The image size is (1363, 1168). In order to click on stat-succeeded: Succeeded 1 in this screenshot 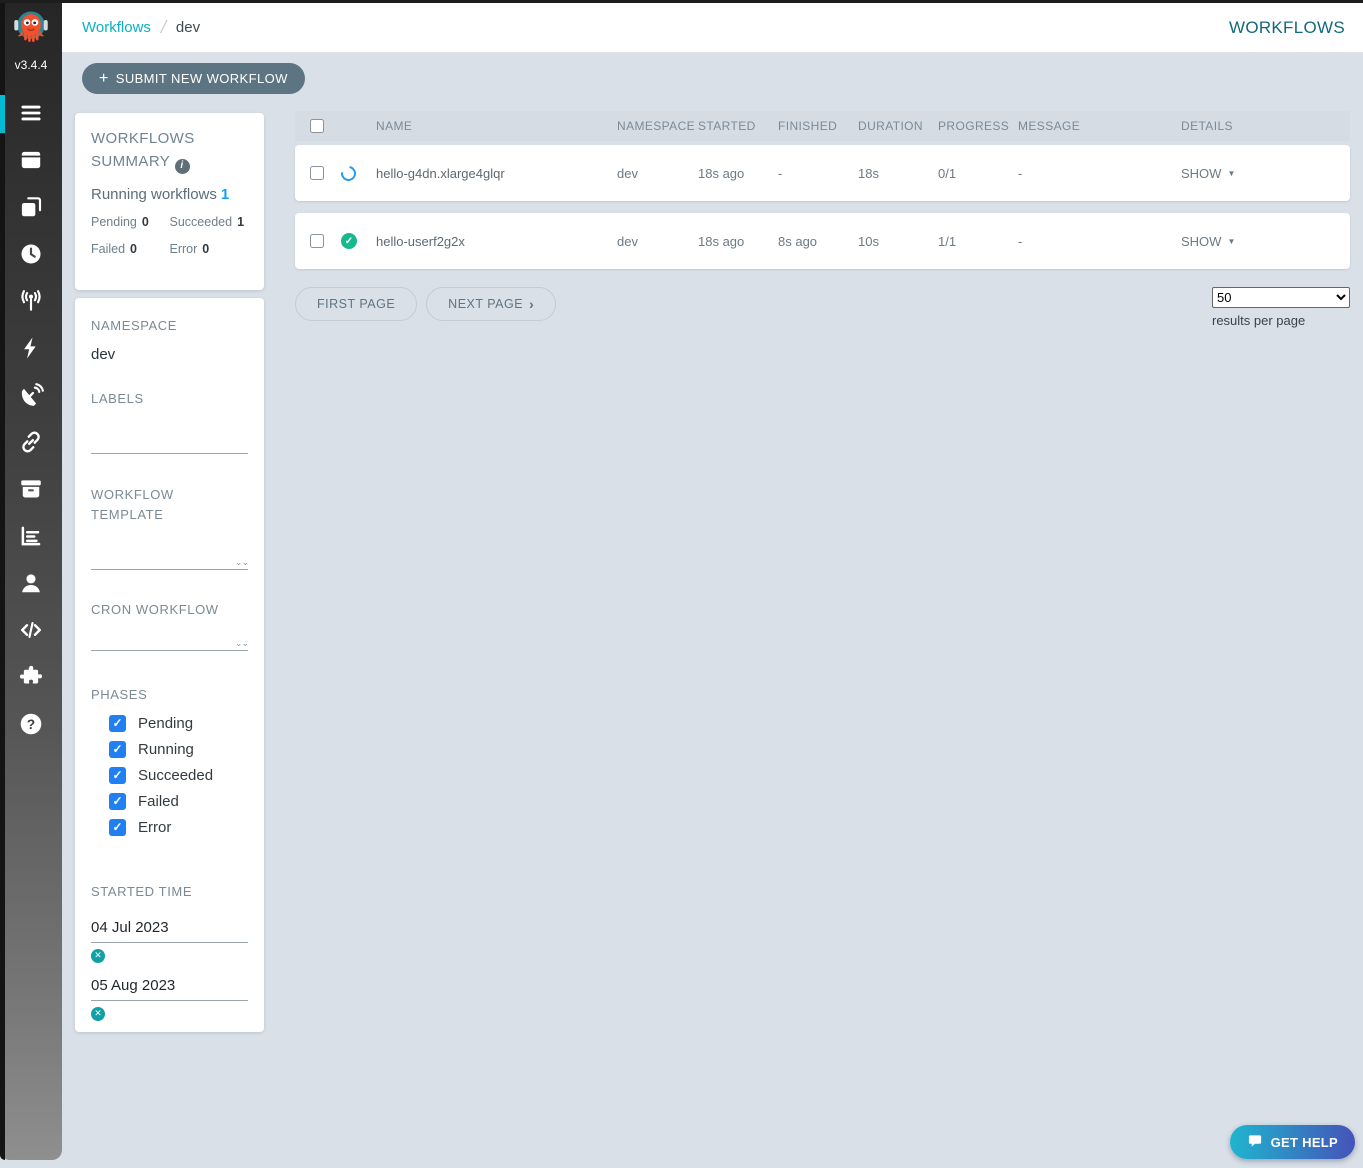, I will do `click(207, 221)`.